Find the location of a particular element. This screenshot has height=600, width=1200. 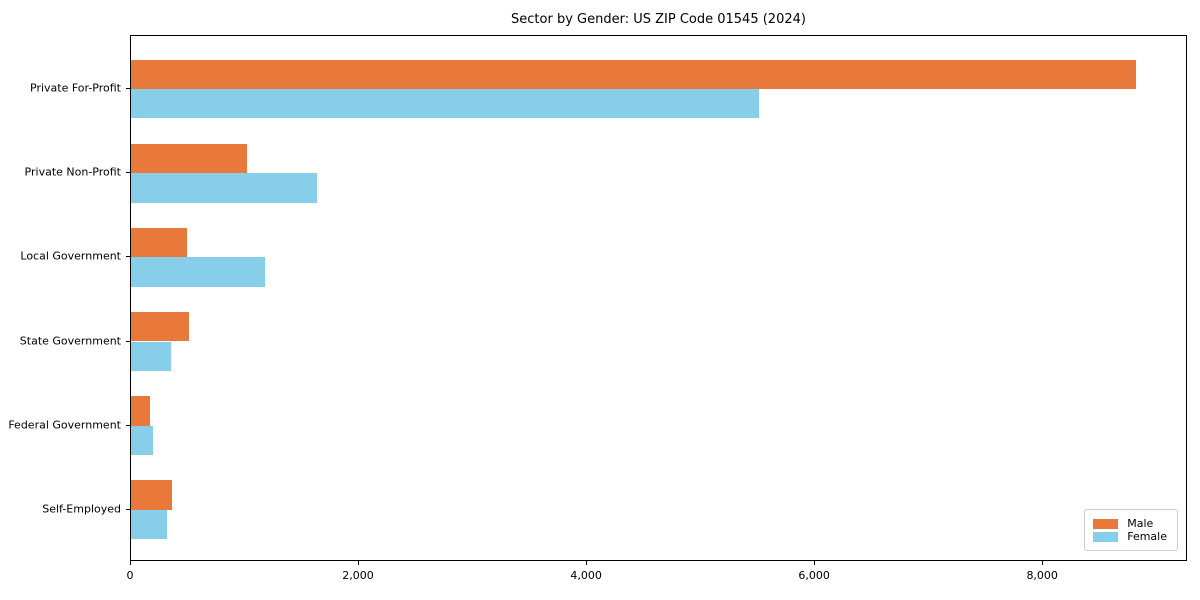

y-tick-label: Private For-Profit is located at coordinates (75, 88).